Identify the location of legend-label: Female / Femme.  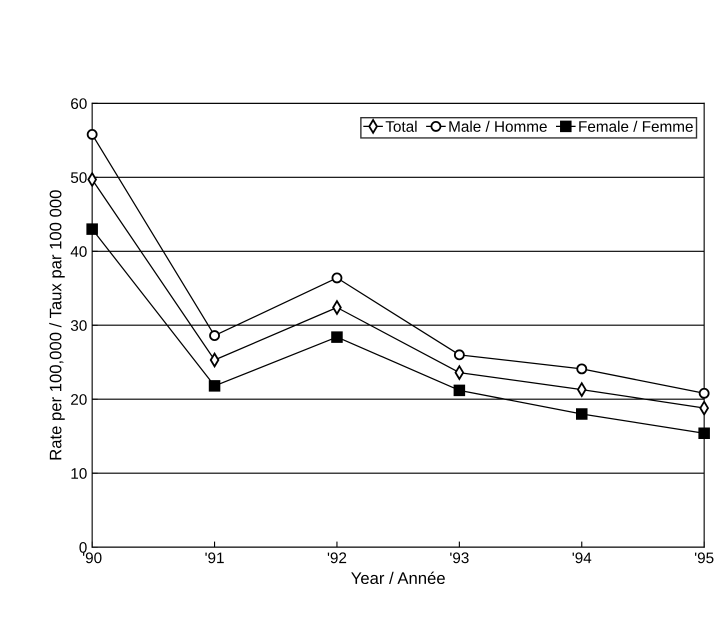
(636, 126).